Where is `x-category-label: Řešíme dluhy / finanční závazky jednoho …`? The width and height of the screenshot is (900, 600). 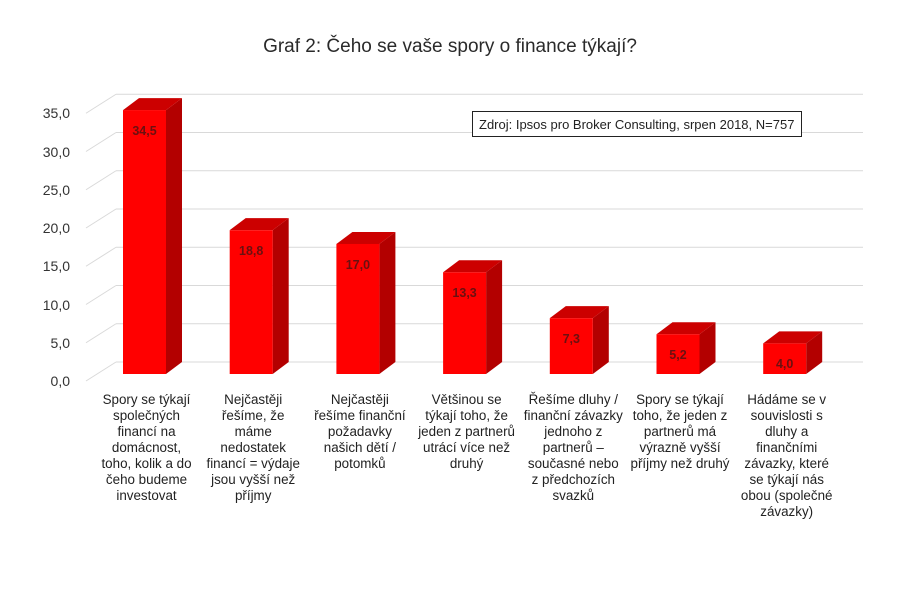
x-category-label: Řešíme dluhy / finanční závazky jednoho … is located at coordinates (573, 447).